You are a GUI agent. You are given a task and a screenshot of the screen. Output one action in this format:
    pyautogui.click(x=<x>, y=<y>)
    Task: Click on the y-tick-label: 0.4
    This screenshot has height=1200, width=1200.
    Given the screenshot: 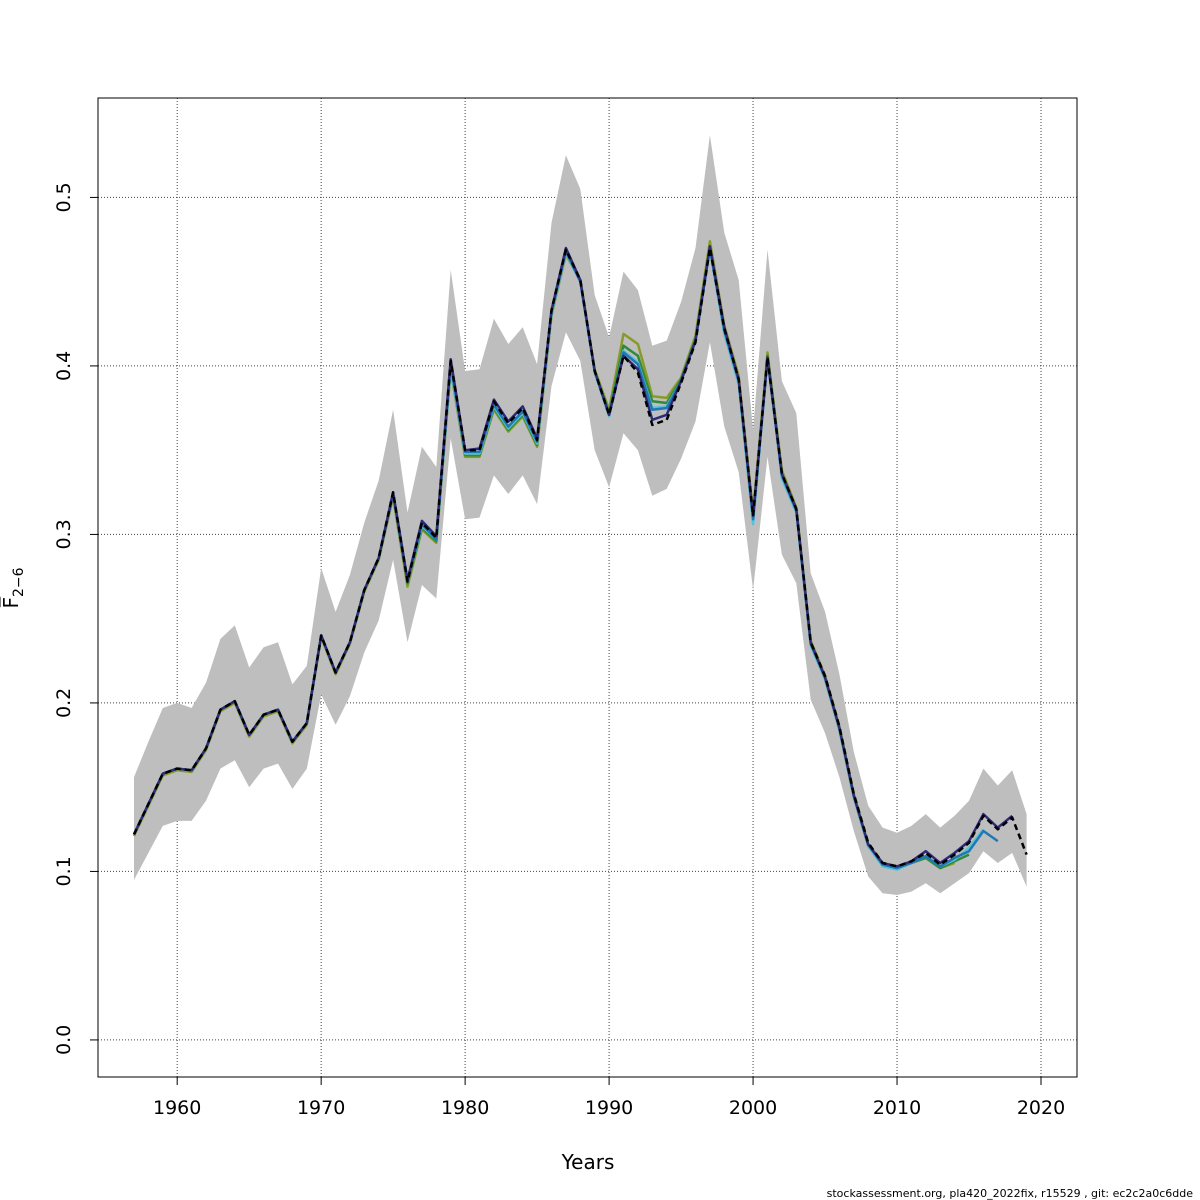 What is the action you would take?
    pyautogui.click(x=64, y=366)
    